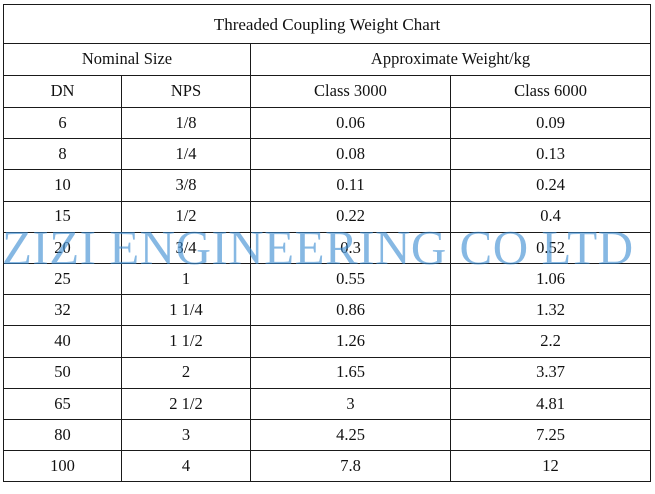 This screenshot has width=655, height=494. I want to click on cell-nps: 1, so click(186, 279).